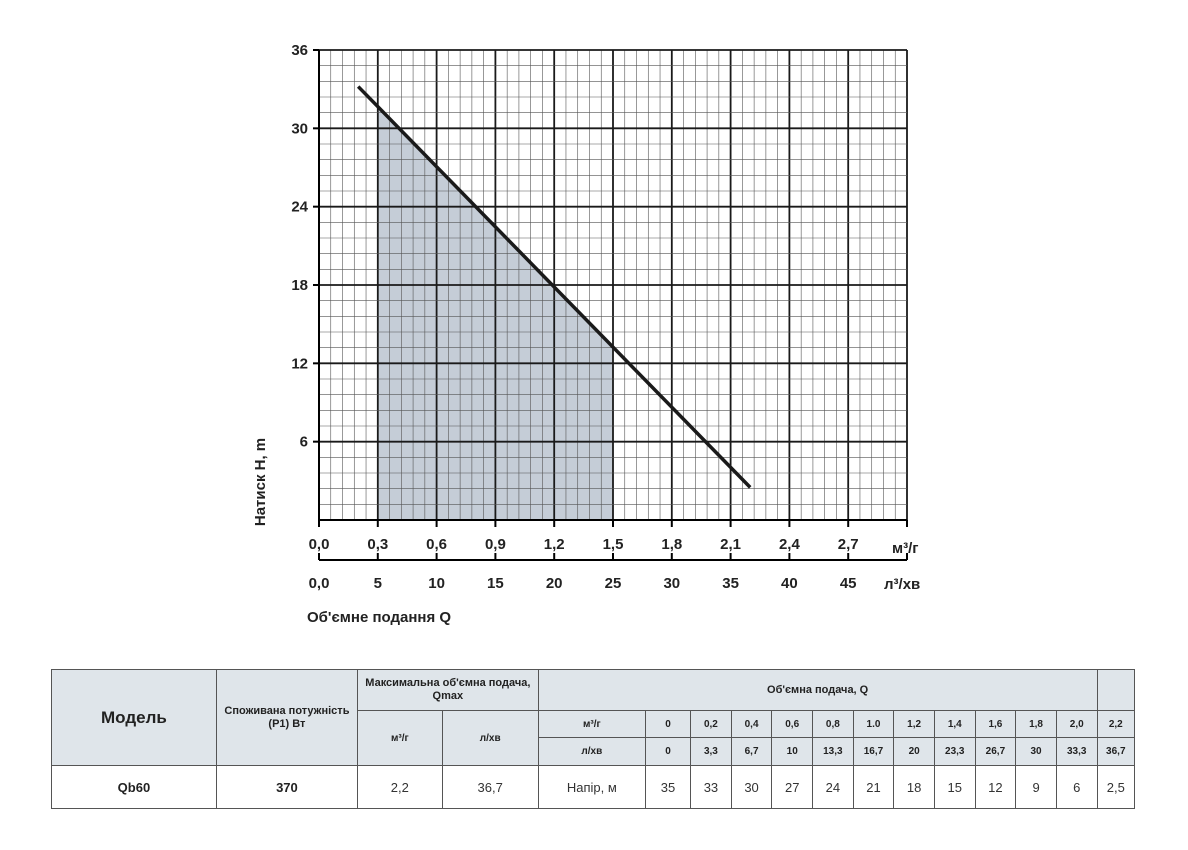 The width and height of the screenshot is (1188, 850). What do you see at coordinates (711, 751) in the screenshot?
I see `lmin-cell: 3,3` at bounding box center [711, 751].